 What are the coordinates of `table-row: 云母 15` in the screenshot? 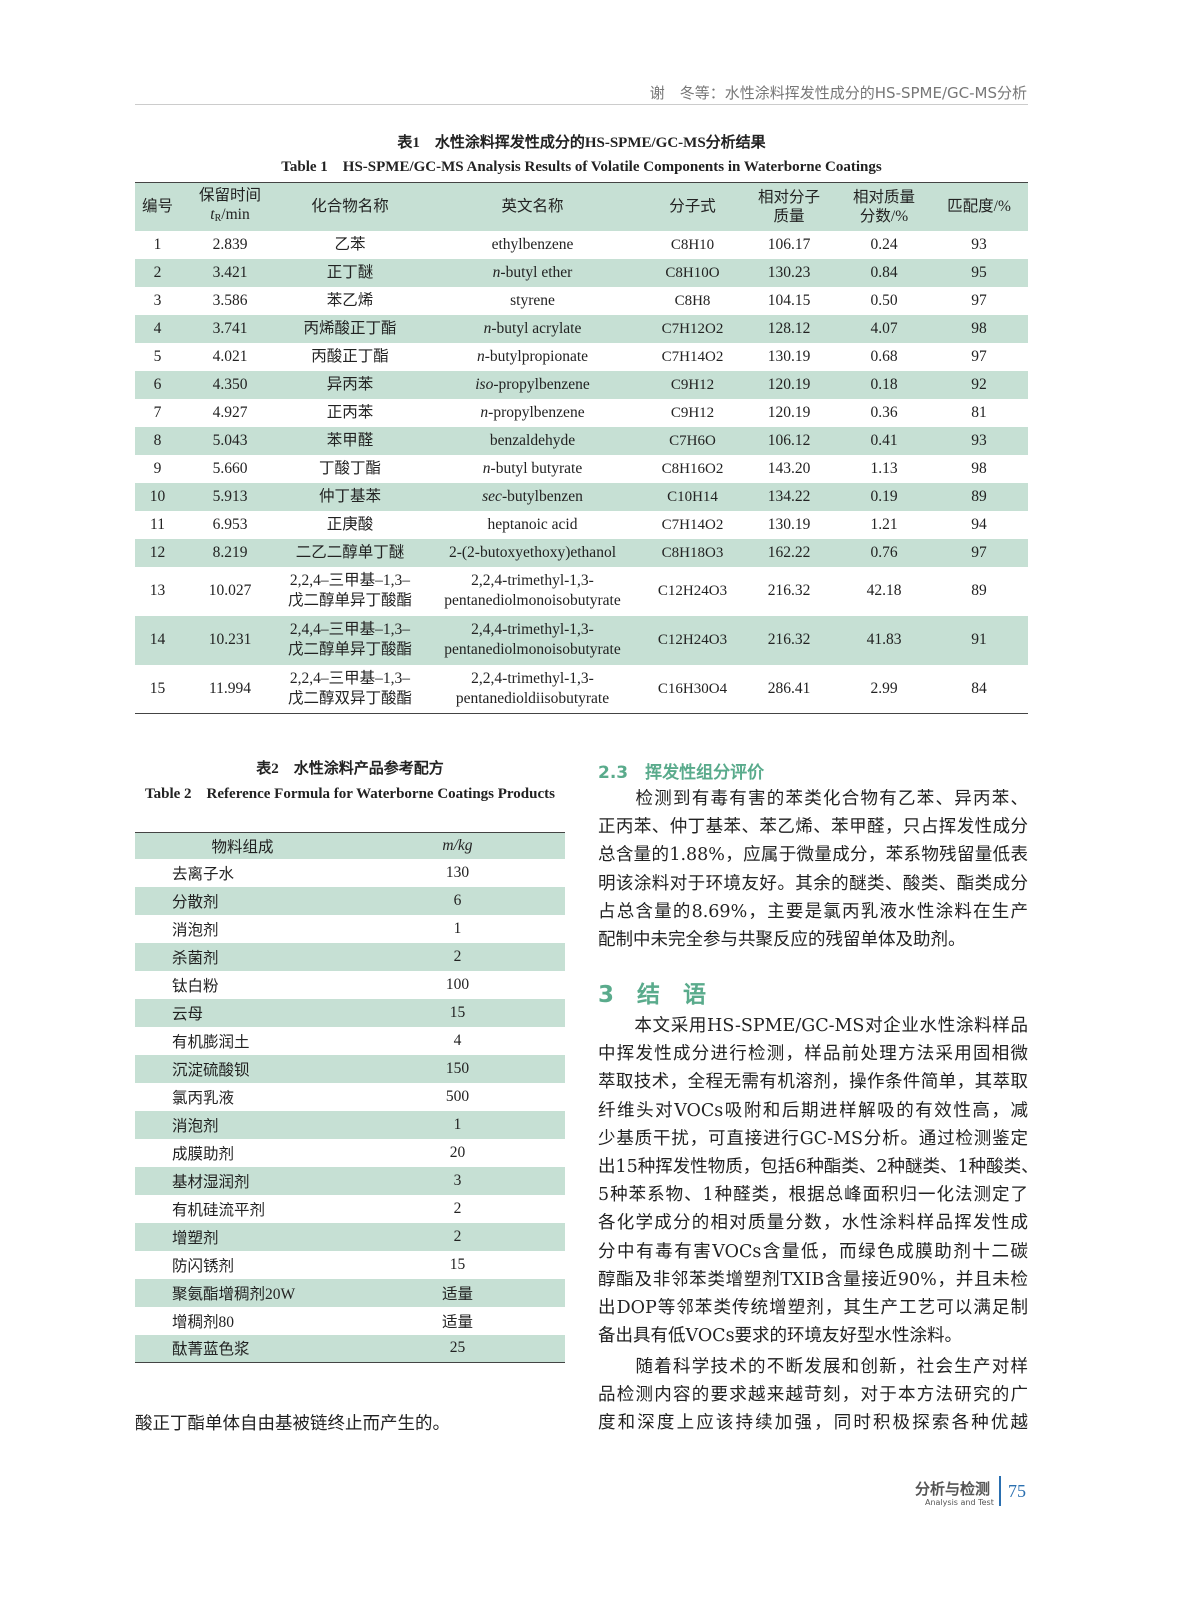 It's located at (350, 1012).